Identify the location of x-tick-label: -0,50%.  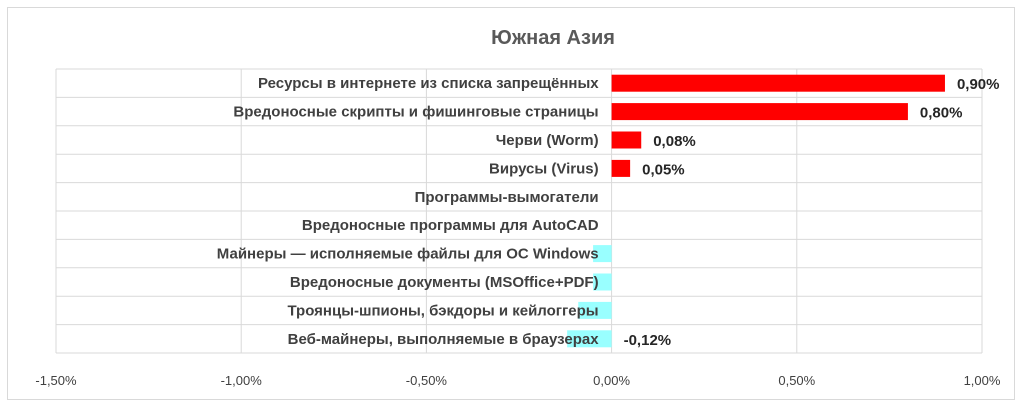
(427, 380).